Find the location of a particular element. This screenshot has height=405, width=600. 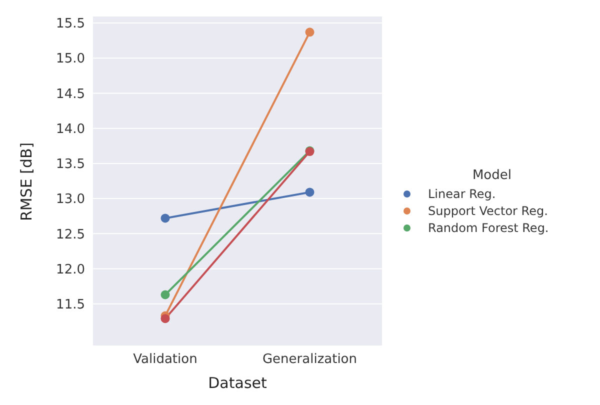

x-axis-title: Dataset is located at coordinates (237, 383).